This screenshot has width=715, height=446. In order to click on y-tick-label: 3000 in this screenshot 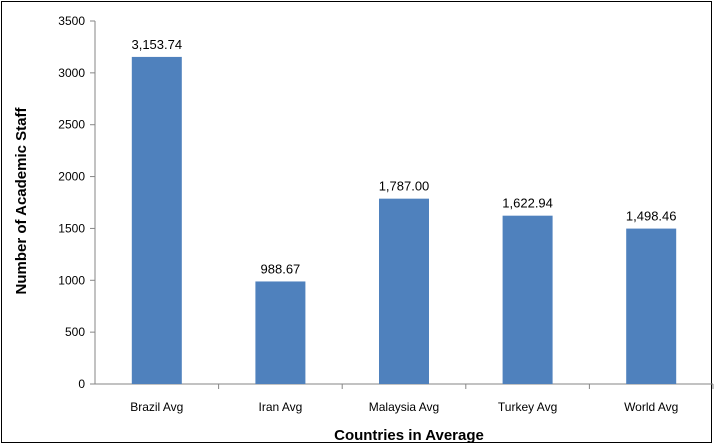, I will do `click(71, 73)`.